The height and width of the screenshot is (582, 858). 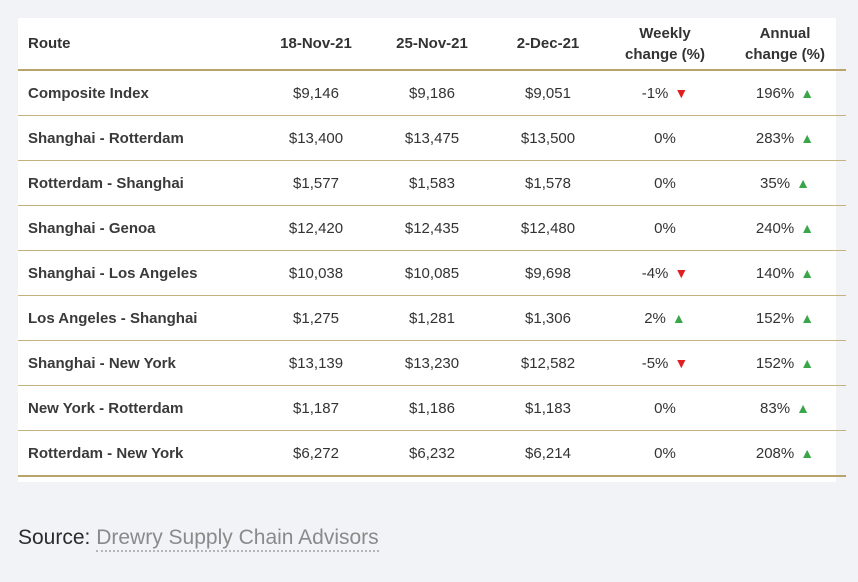 I want to click on rate-cell-date-3: $9,698, so click(x=548, y=273).